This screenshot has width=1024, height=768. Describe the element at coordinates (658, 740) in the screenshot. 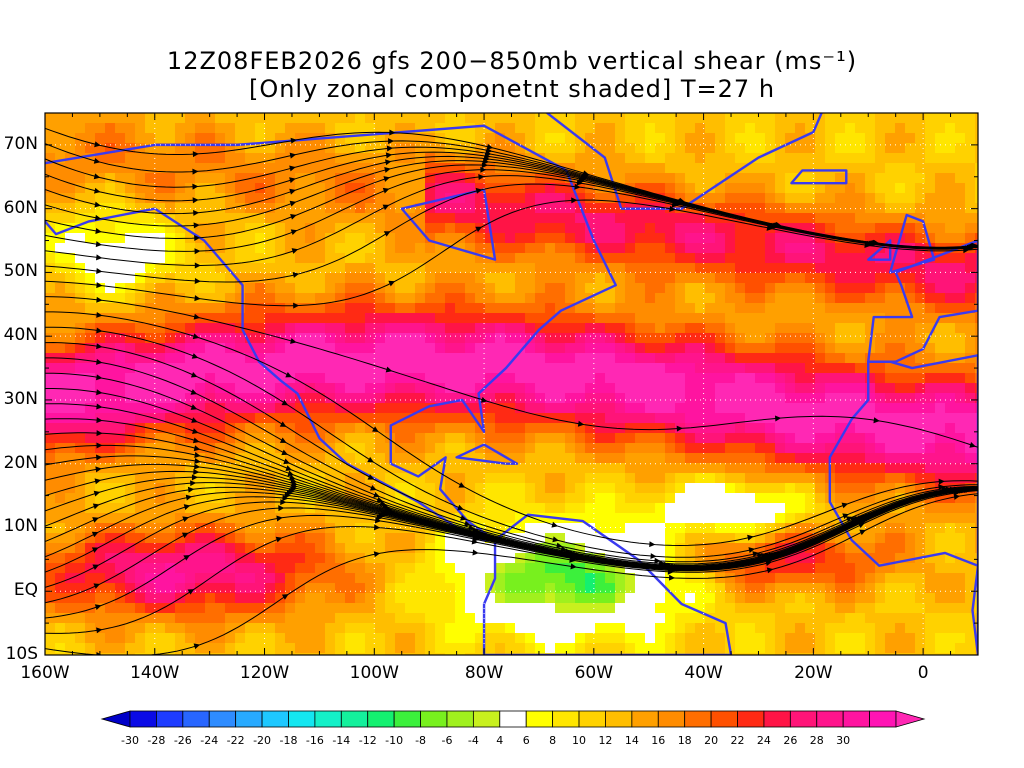

I see `colorbar-label: 16` at that location.